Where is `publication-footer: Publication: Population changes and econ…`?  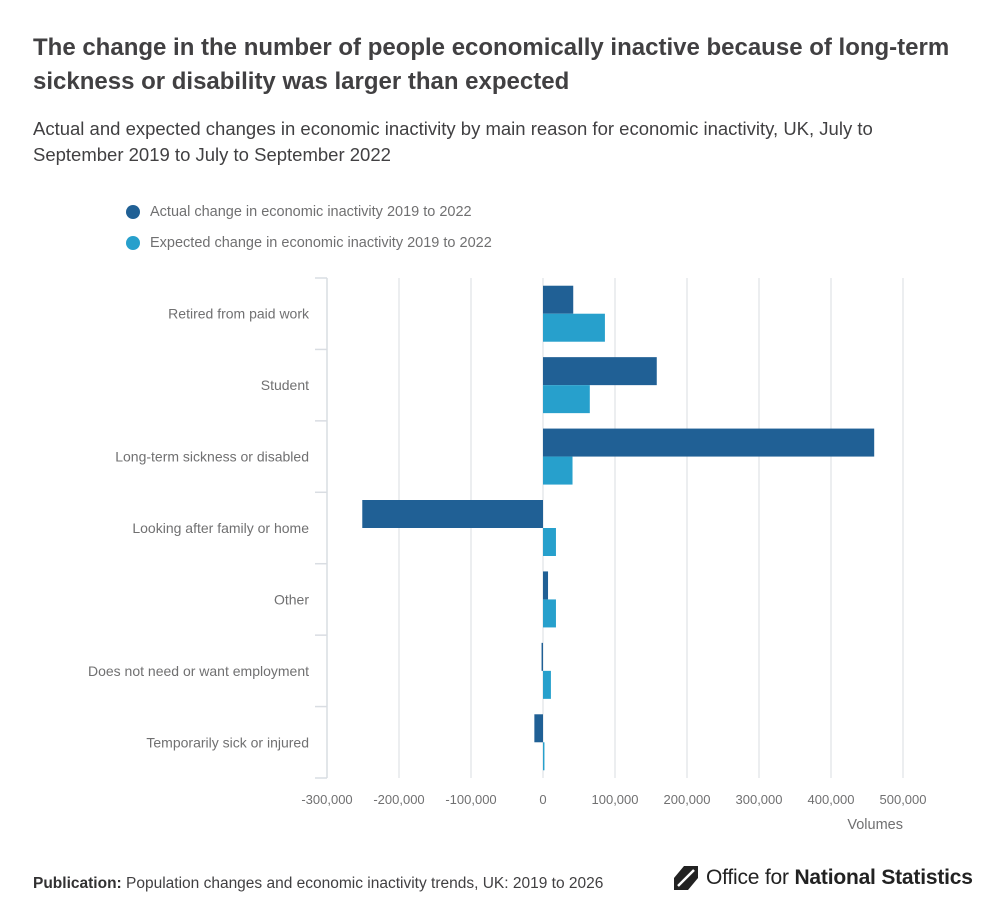
publication-footer: Publication: Population changes and econ… is located at coordinates (318, 884).